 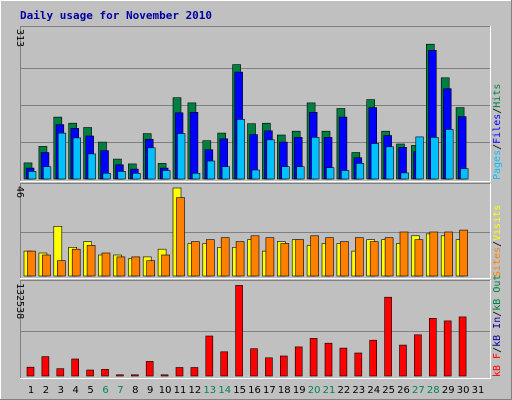 What do you see at coordinates (329, 390) in the screenshot?
I see `x-tick-label-day-21: 21` at bounding box center [329, 390].